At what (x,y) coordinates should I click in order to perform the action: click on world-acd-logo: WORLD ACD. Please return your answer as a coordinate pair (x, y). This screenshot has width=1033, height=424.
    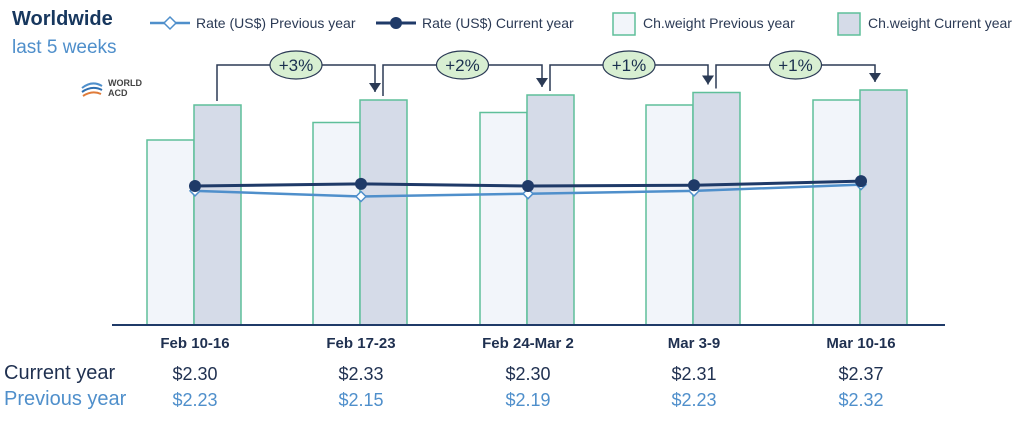
    Looking at the image, I should click on (120, 90).